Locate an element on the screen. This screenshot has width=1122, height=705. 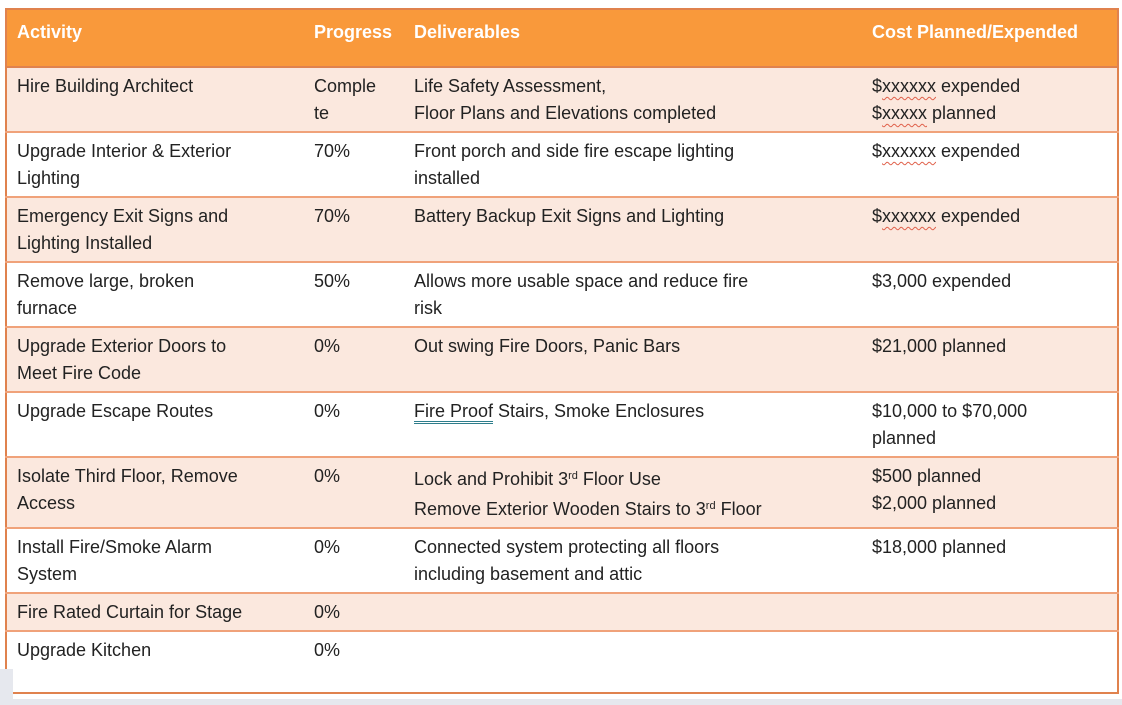
activity-text: Remove large, broken furnace is located at coordinates (106, 294).